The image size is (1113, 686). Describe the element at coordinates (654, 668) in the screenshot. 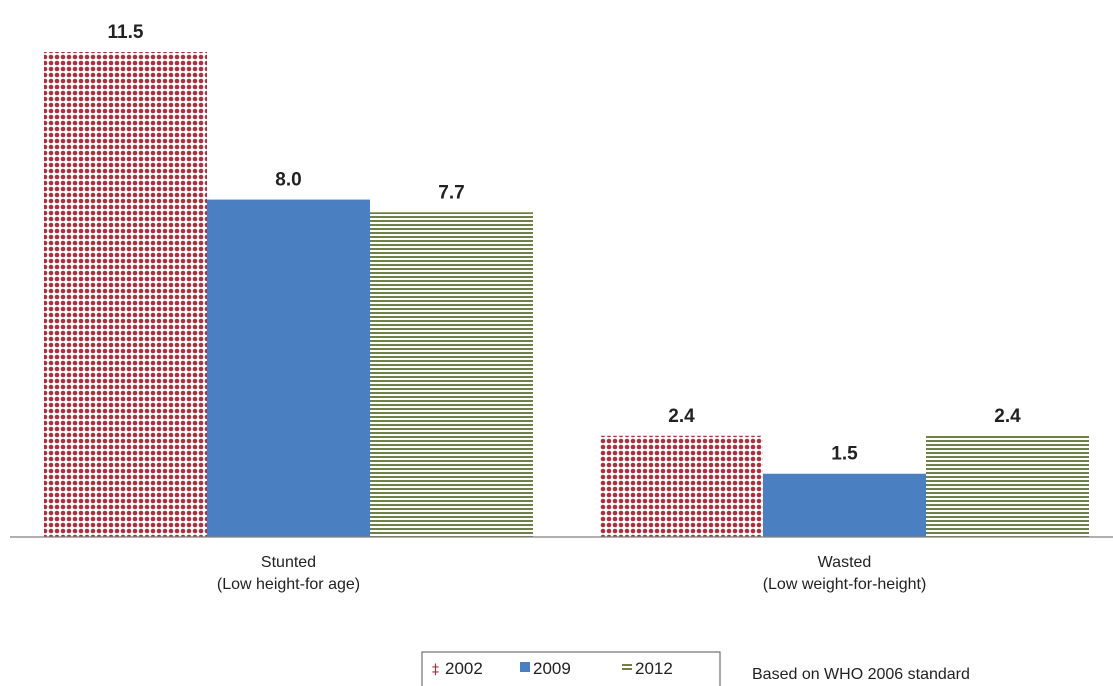

I see `legend-label-2012: 2012` at that location.